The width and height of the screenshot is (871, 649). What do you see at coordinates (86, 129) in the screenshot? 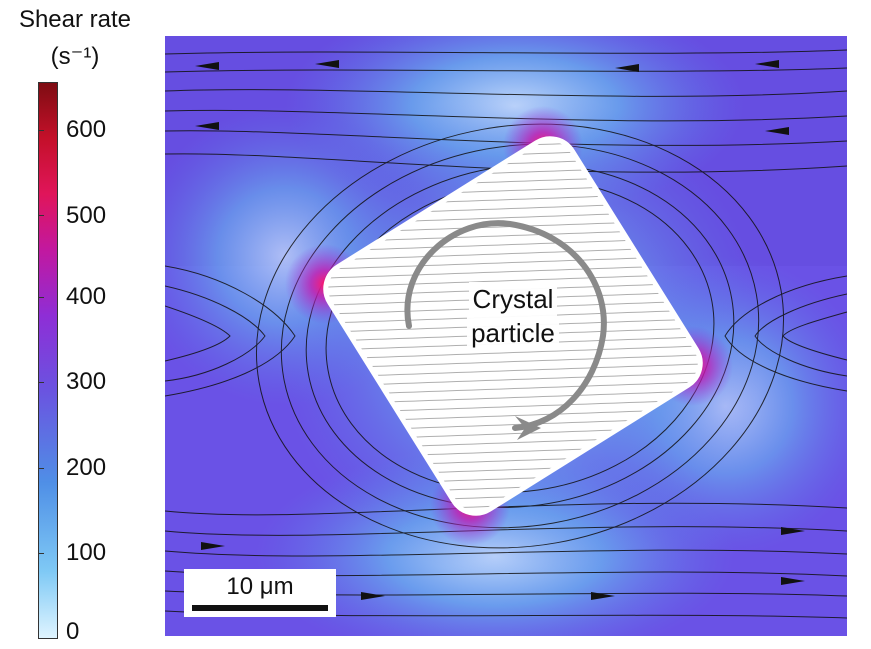
I see `colorbar-tick-label: 600` at bounding box center [86, 129].